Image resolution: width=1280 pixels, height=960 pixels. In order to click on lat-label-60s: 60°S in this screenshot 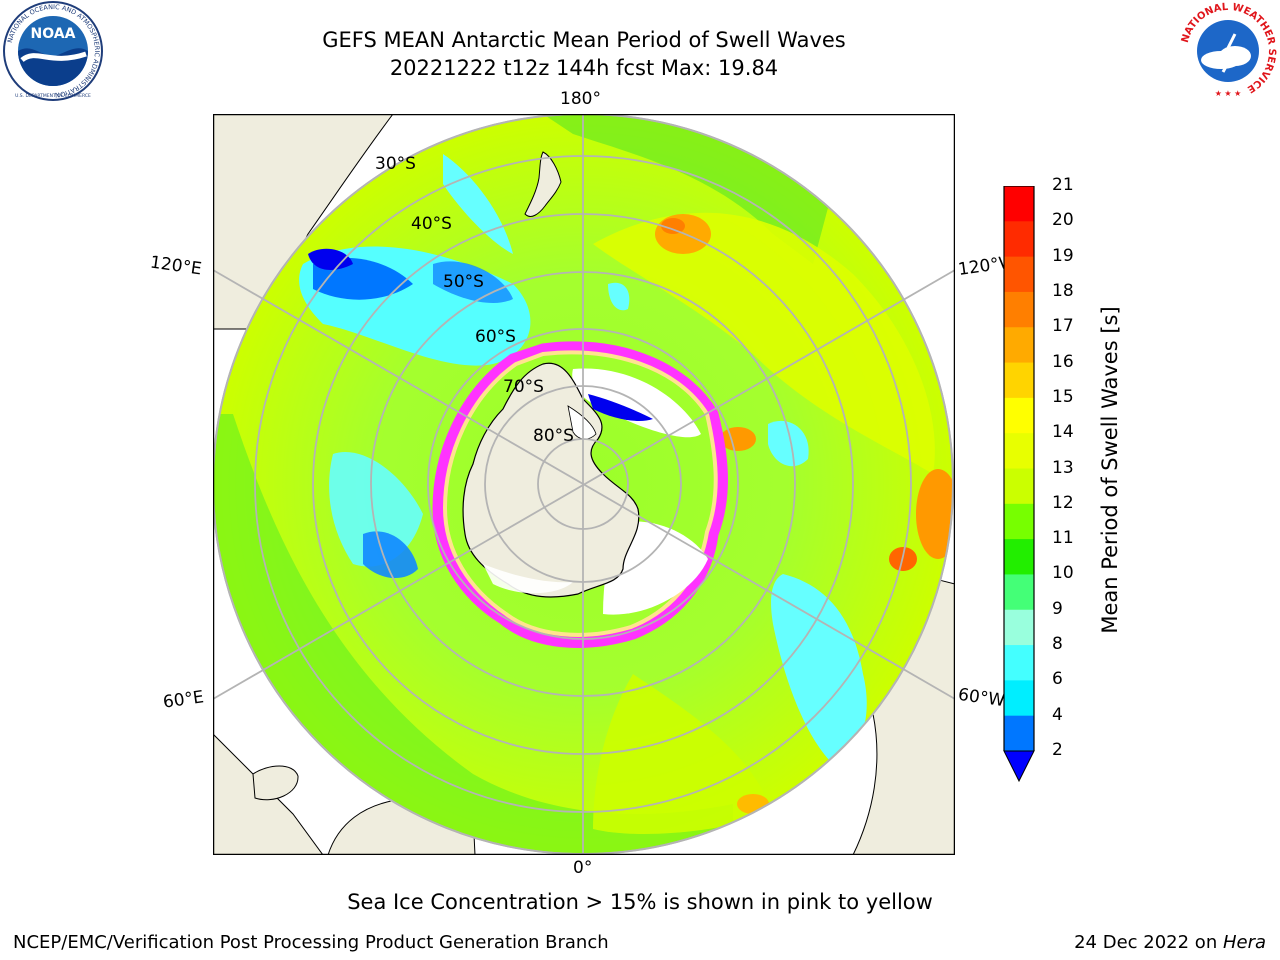, I will do `click(495, 337)`.